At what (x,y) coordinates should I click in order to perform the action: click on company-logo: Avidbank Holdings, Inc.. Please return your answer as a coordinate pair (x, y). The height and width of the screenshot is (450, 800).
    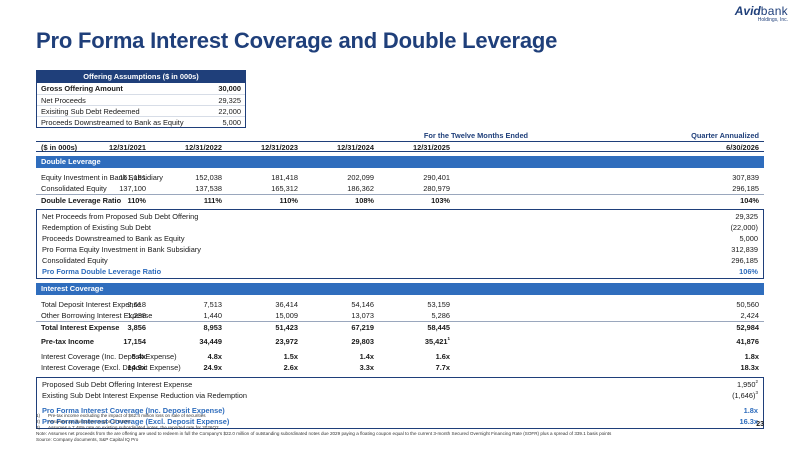
    Looking at the image, I should click on (761, 13).